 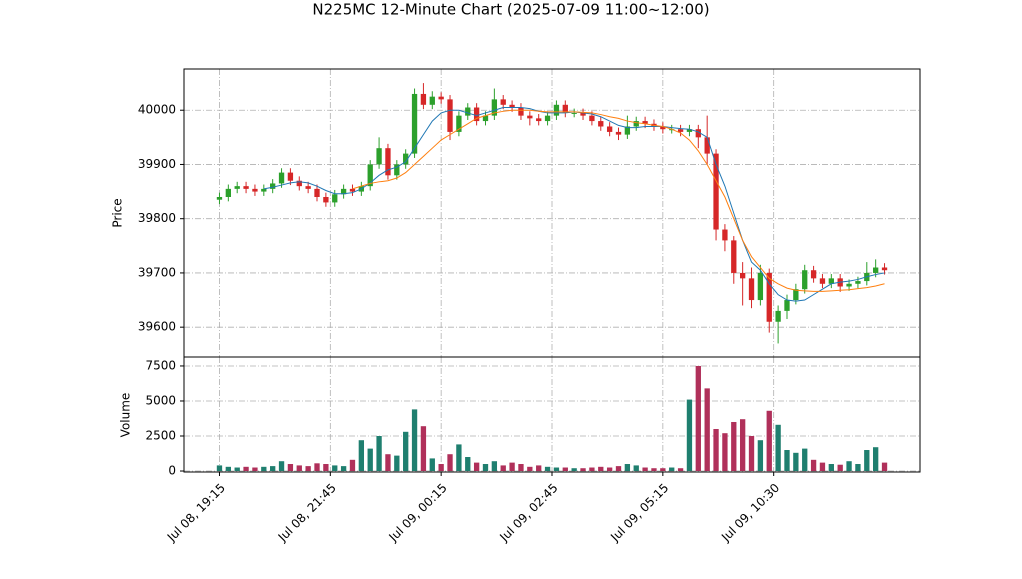 What do you see at coordinates (750, 513) in the screenshot?
I see `x-tick-label: Jul 09, 10:30` at bounding box center [750, 513].